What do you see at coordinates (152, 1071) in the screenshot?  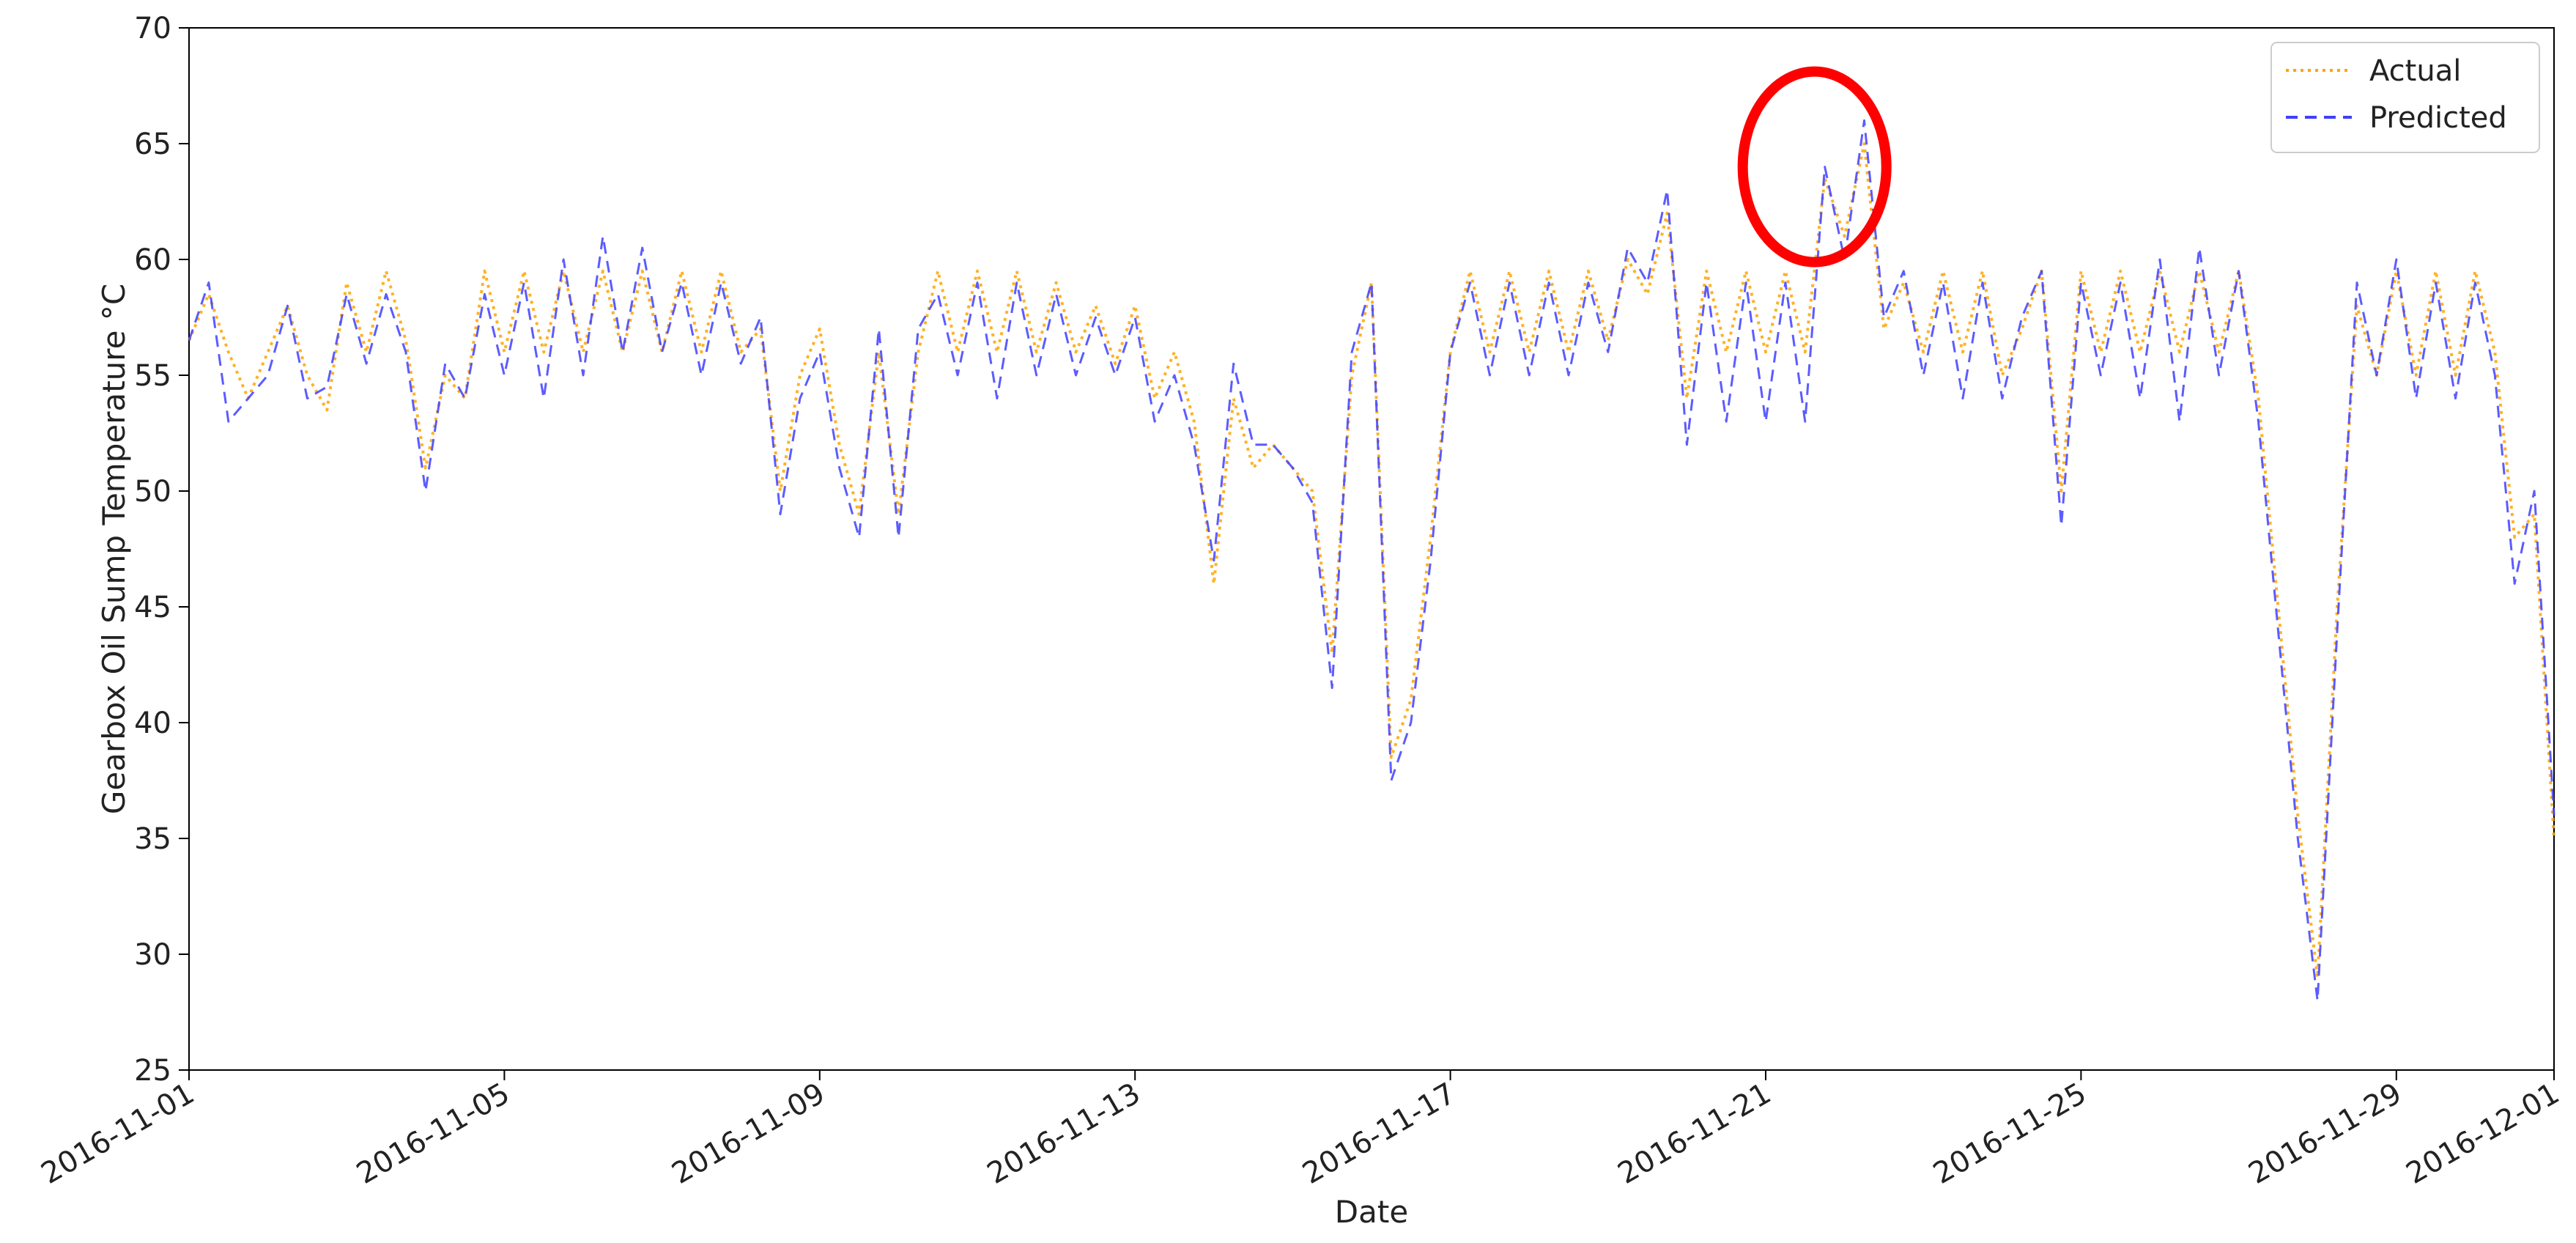 I see `y-tick-label: 25` at bounding box center [152, 1071].